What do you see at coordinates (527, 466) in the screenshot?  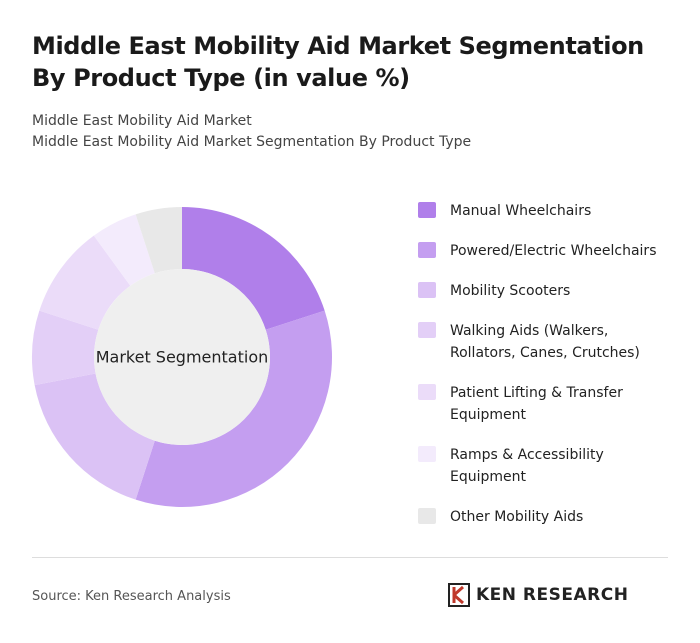 I see `legend-label: Ramps & Accessibility Equipment` at bounding box center [527, 466].